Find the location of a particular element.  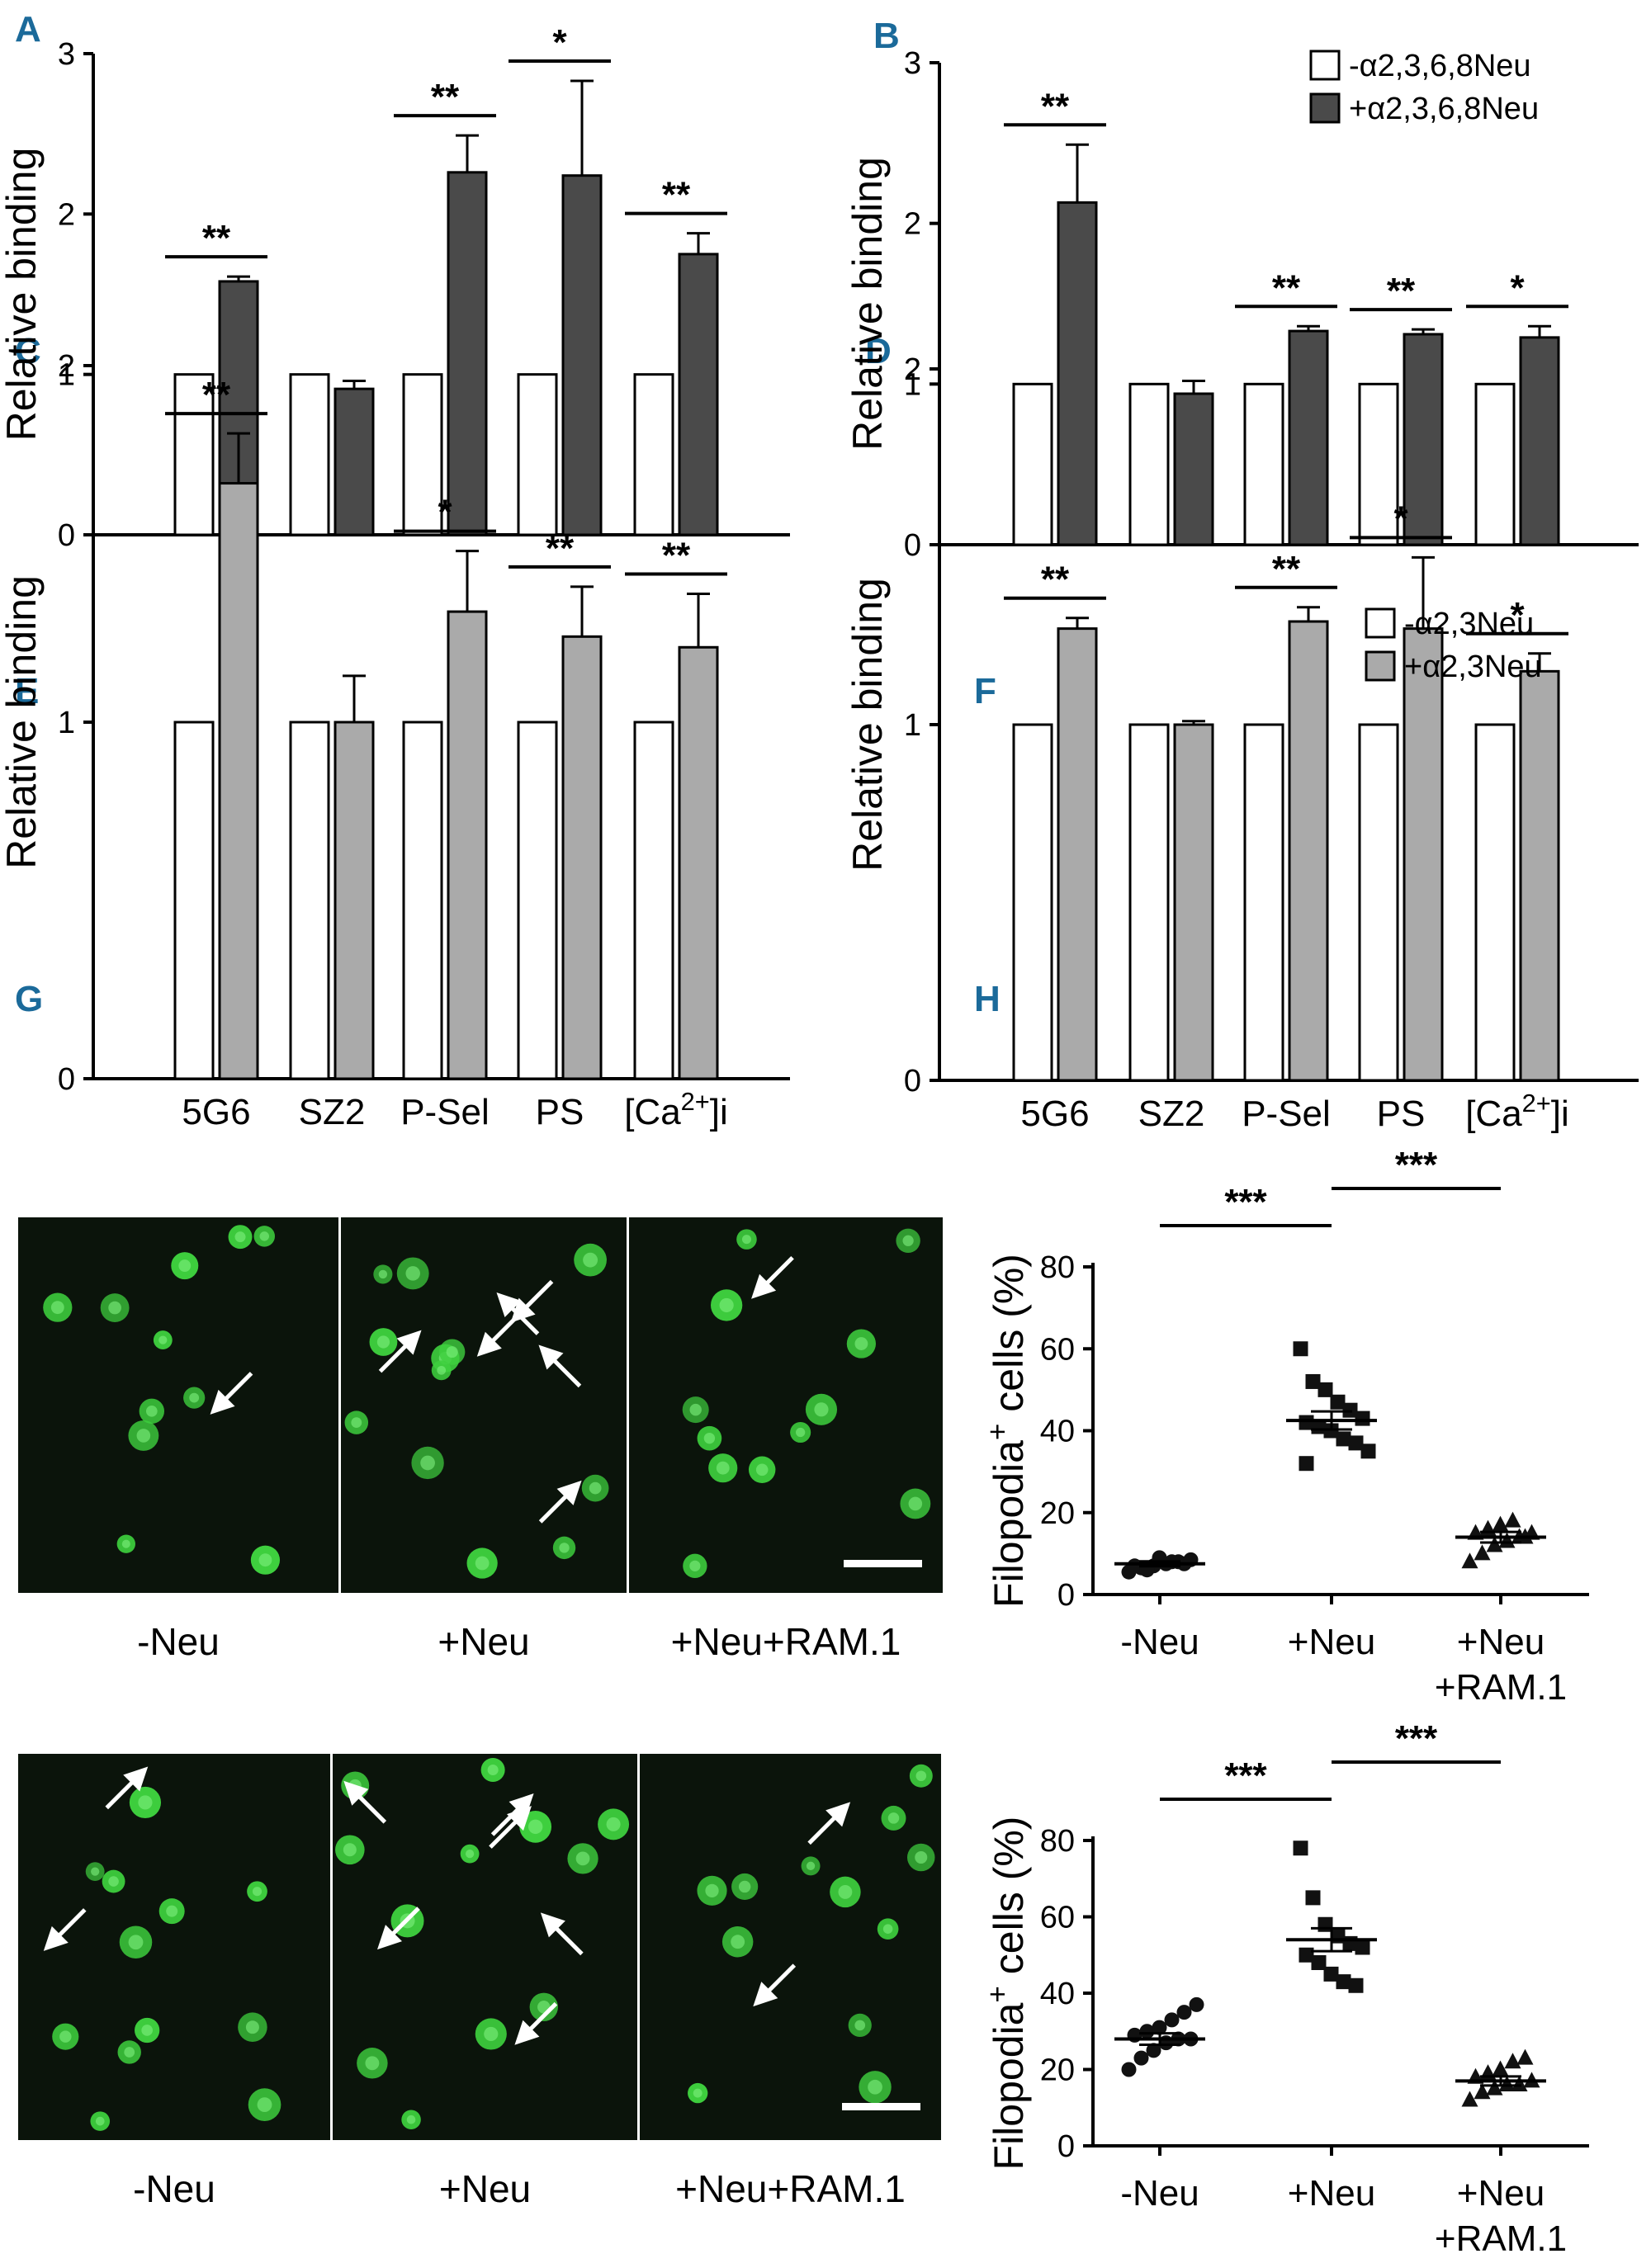

x-category-label: 5G6 is located at coordinates (1054, 1114).